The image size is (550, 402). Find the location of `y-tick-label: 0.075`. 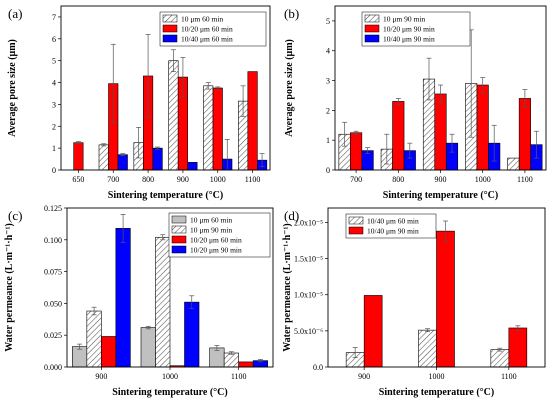

y-tick-label: 0.075 is located at coordinates (53, 272).